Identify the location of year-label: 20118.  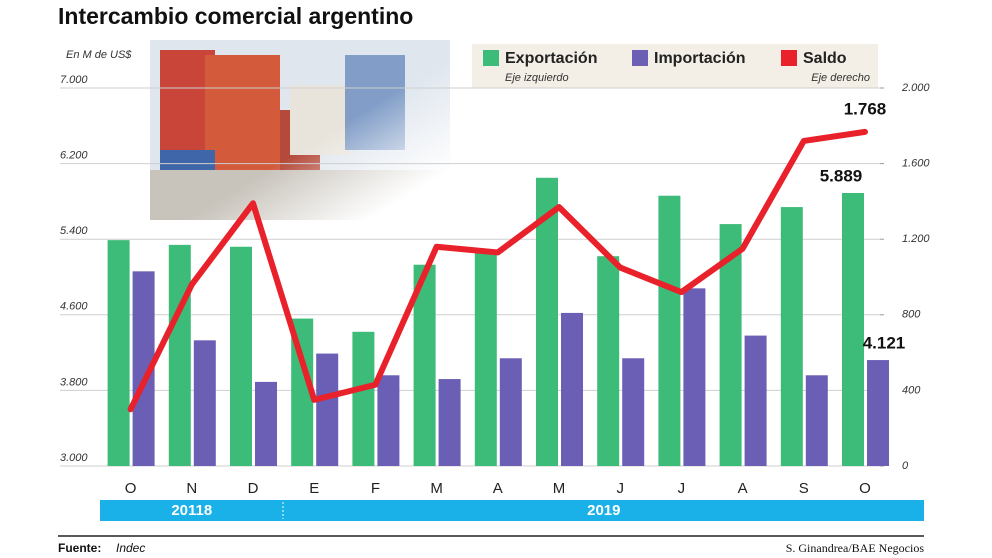
(191, 510).